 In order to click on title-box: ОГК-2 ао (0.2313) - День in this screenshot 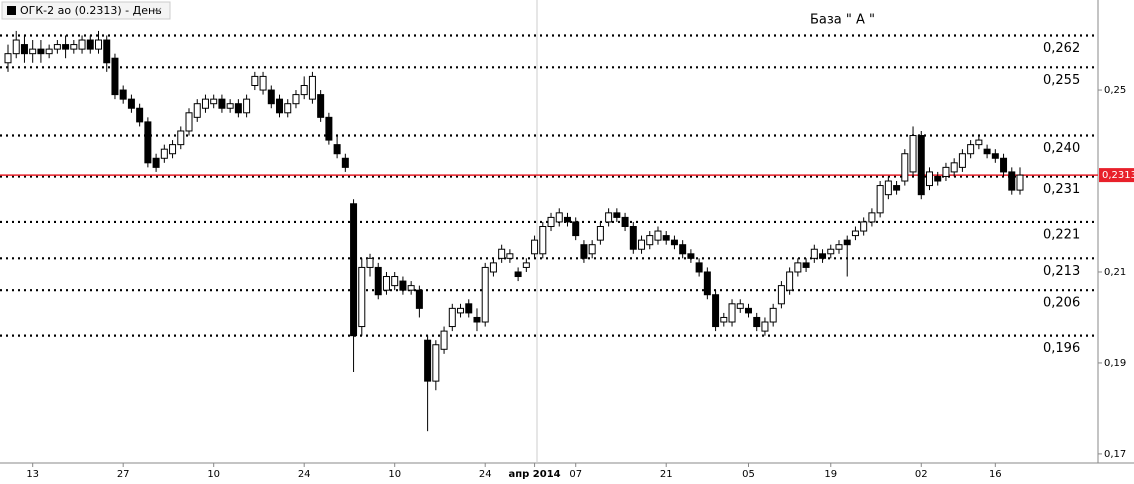, I will do `click(86, 10)`.